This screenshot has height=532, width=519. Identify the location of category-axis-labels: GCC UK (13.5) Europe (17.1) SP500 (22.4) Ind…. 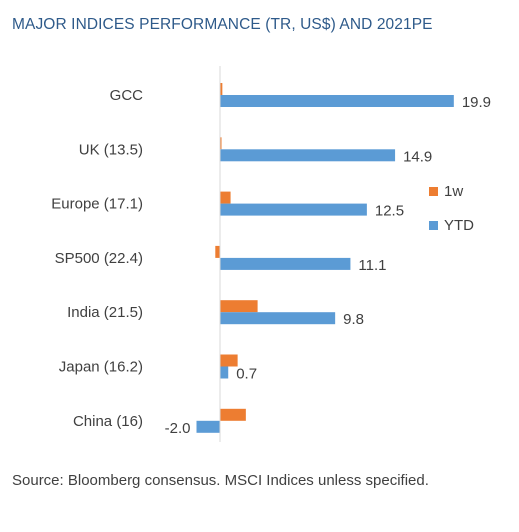
(97, 258).